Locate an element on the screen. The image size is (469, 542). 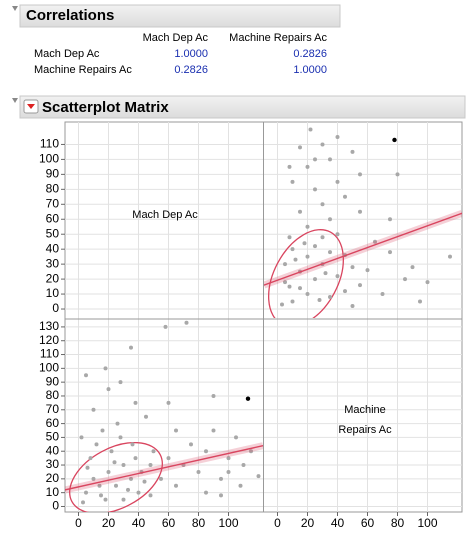
y-tick-label: 50 is located at coordinates (53, 437).